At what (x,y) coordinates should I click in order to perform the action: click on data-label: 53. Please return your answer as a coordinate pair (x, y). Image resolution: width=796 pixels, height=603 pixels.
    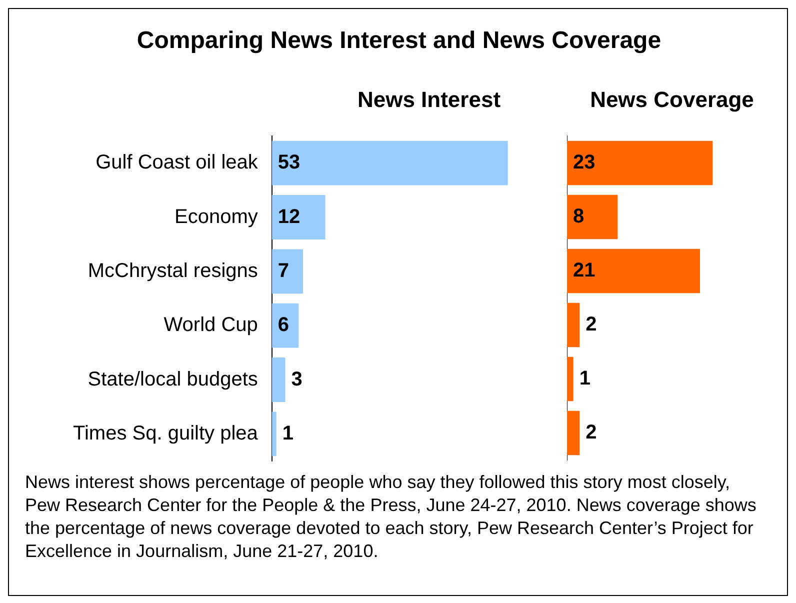
    Looking at the image, I should click on (289, 163).